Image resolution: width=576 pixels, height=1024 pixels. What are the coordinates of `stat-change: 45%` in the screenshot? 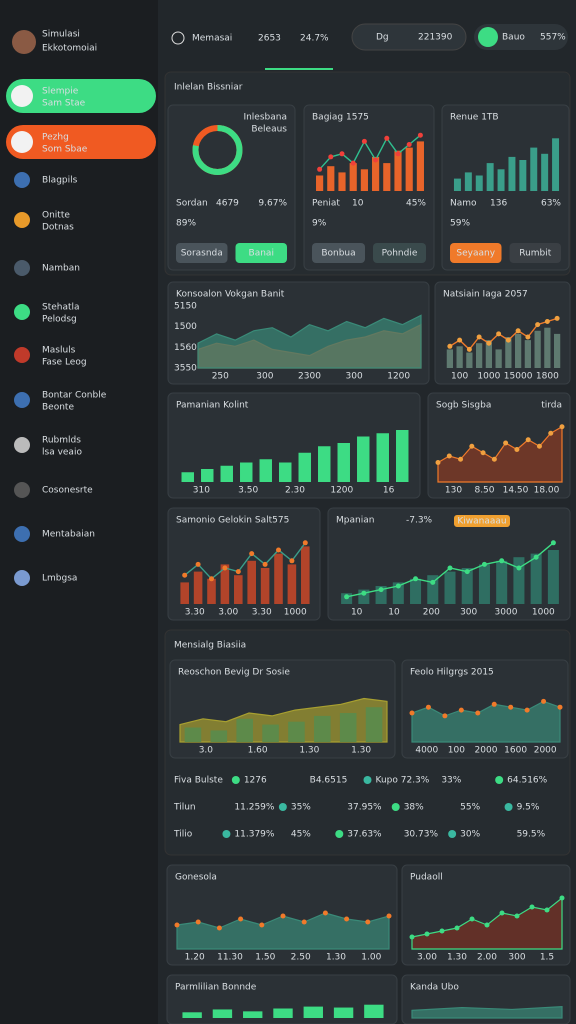 It's located at (416, 204).